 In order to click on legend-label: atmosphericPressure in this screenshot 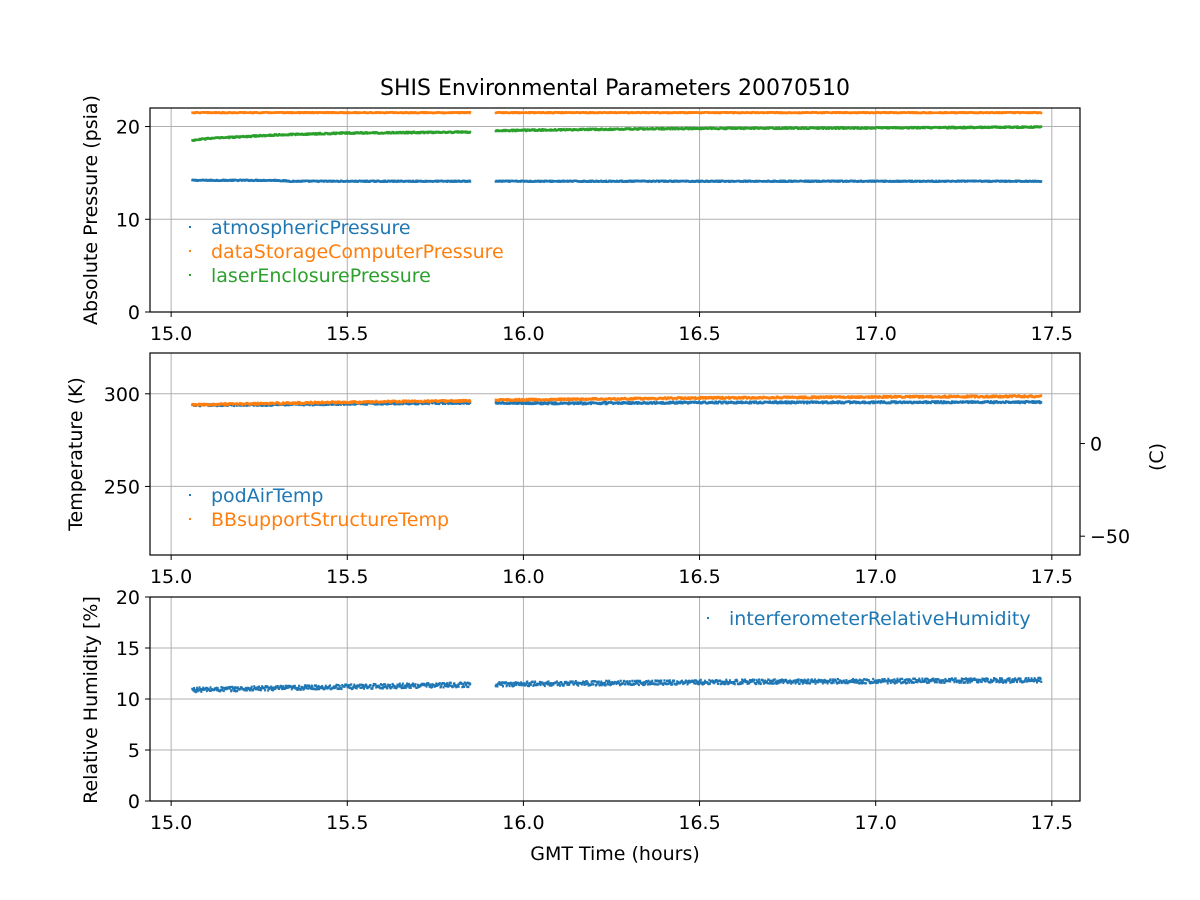, I will do `click(311, 228)`.